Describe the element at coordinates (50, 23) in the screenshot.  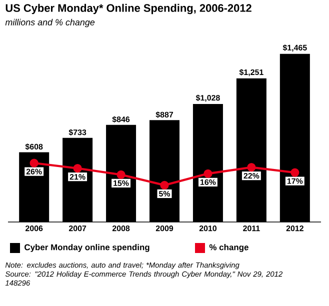
I see `chart-subtitle: millions and % change` at that location.